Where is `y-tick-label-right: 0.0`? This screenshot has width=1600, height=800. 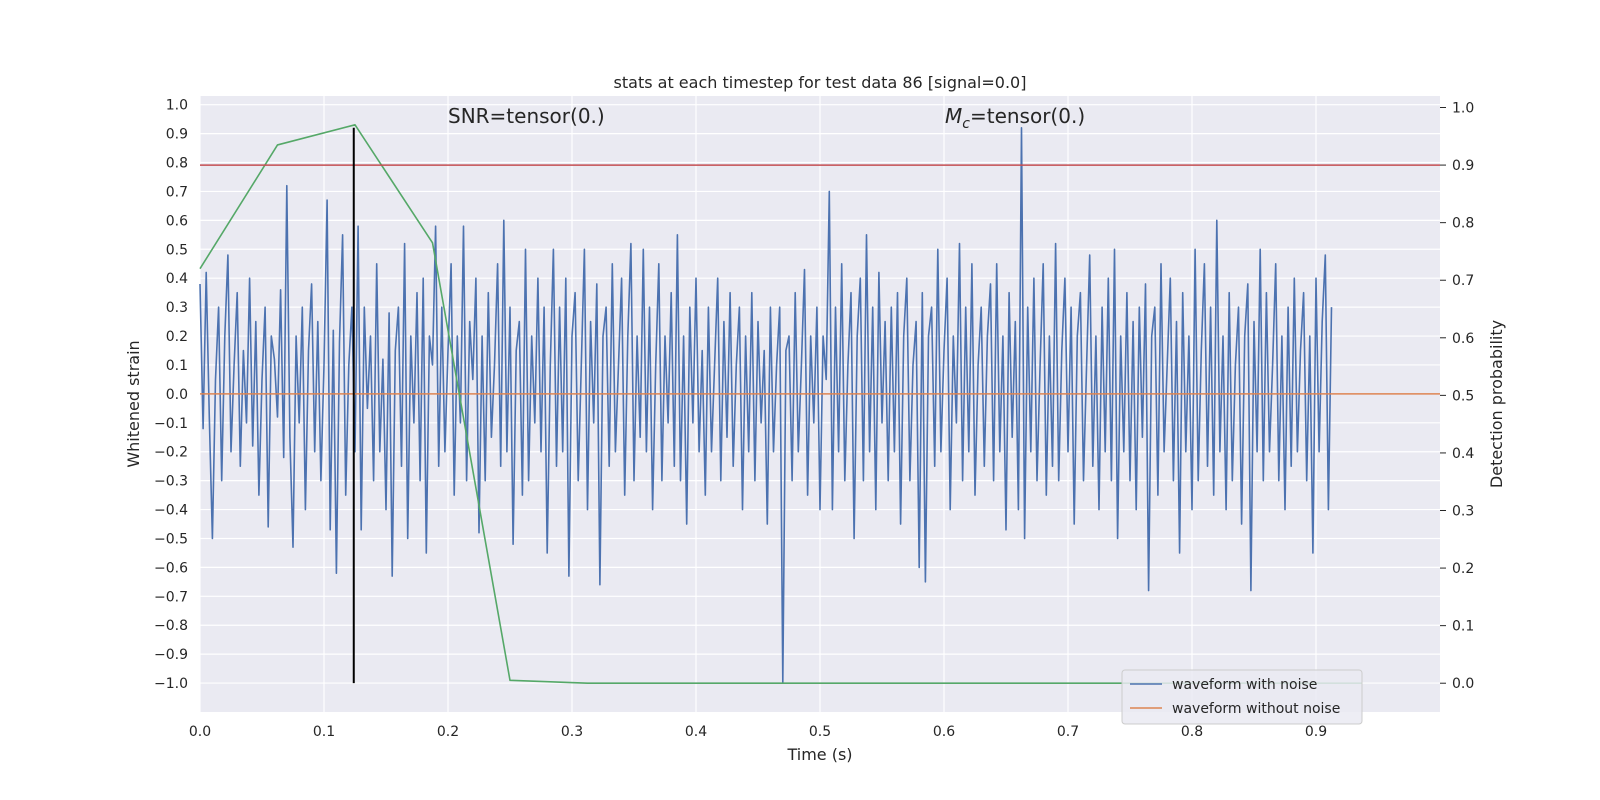
y-tick-label-right: 0.0 is located at coordinates (1463, 684).